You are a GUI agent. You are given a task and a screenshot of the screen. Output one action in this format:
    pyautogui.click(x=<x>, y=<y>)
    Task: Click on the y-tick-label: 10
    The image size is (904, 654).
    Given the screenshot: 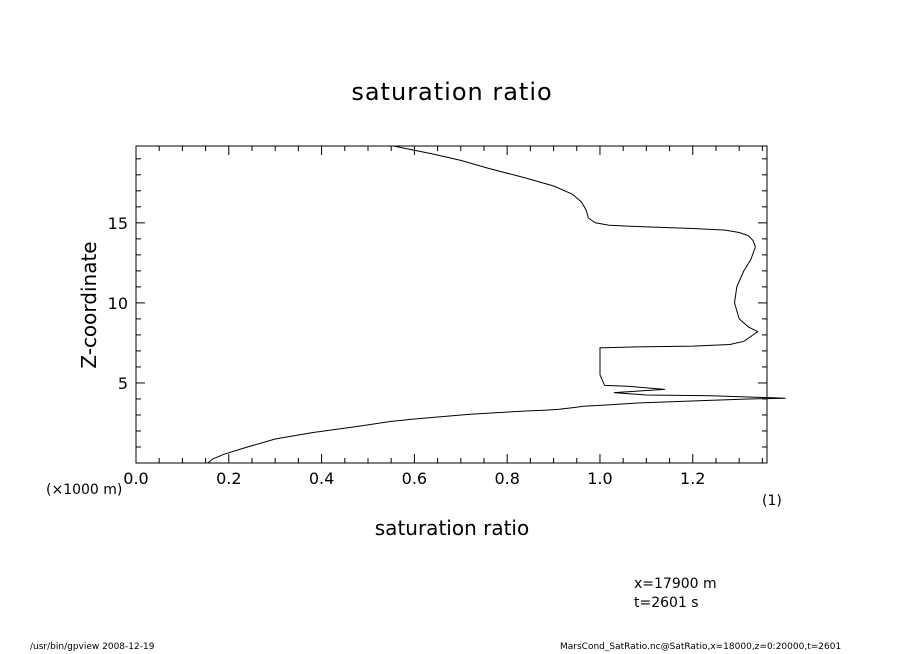 What is the action you would take?
    pyautogui.click(x=118, y=303)
    